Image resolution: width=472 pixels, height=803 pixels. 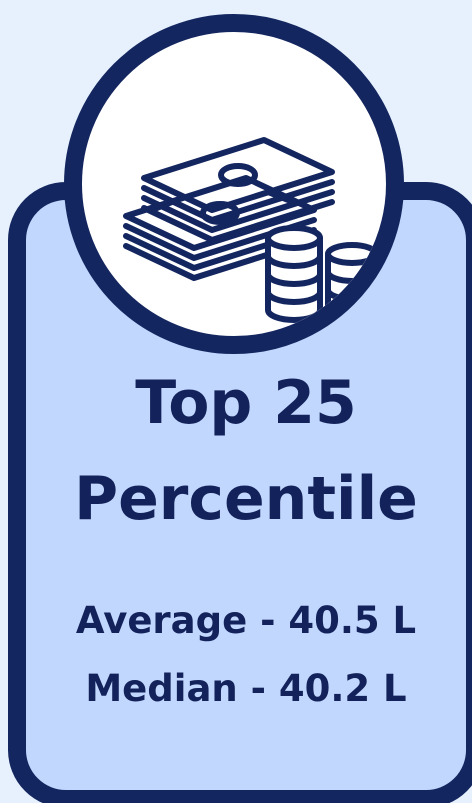 What do you see at coordinates (246, 403) in the screenshot?
I see `card-title-line-1: Top 25` at bounding box center [246, 403].